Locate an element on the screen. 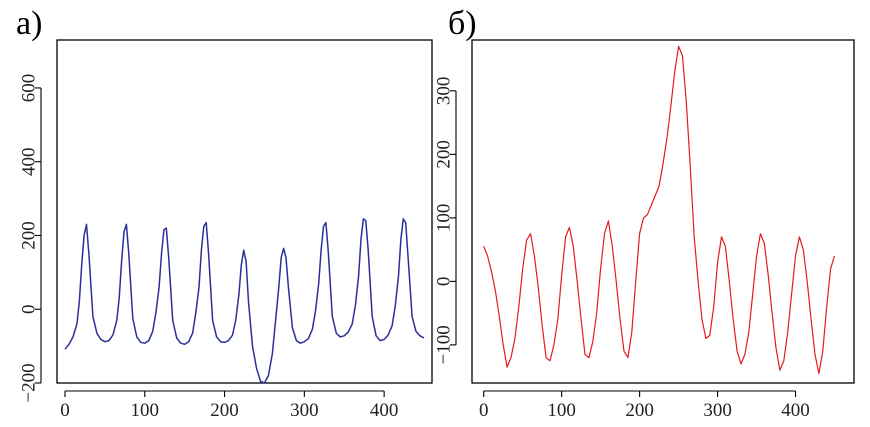  y-tick-label: 300 is located at coordinates (444, 91).